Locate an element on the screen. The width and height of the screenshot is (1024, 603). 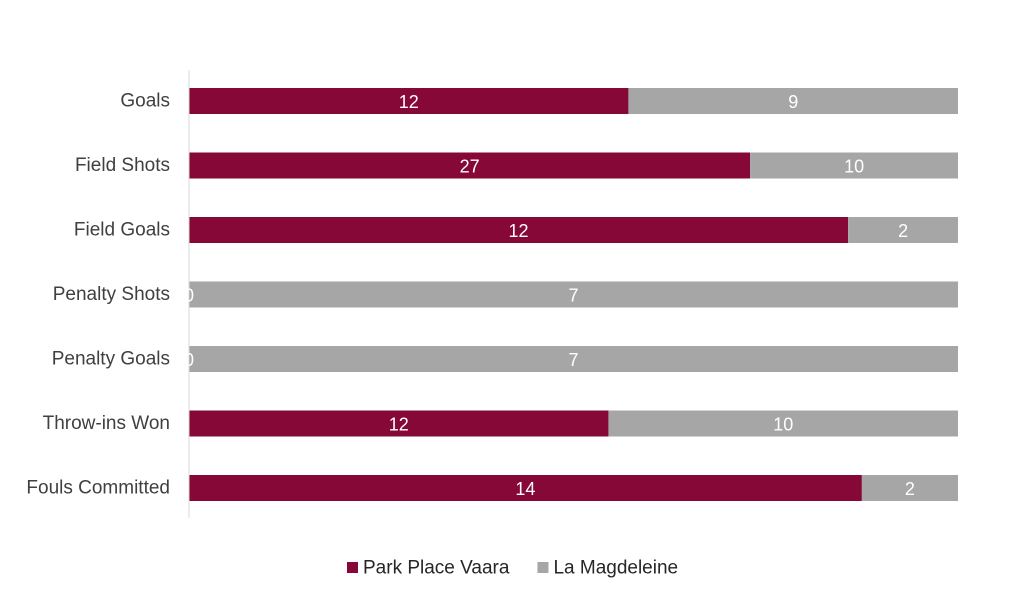
value-label-la-magdeleine-throw-ins-won: 10 is located at coordinates (783, 425).